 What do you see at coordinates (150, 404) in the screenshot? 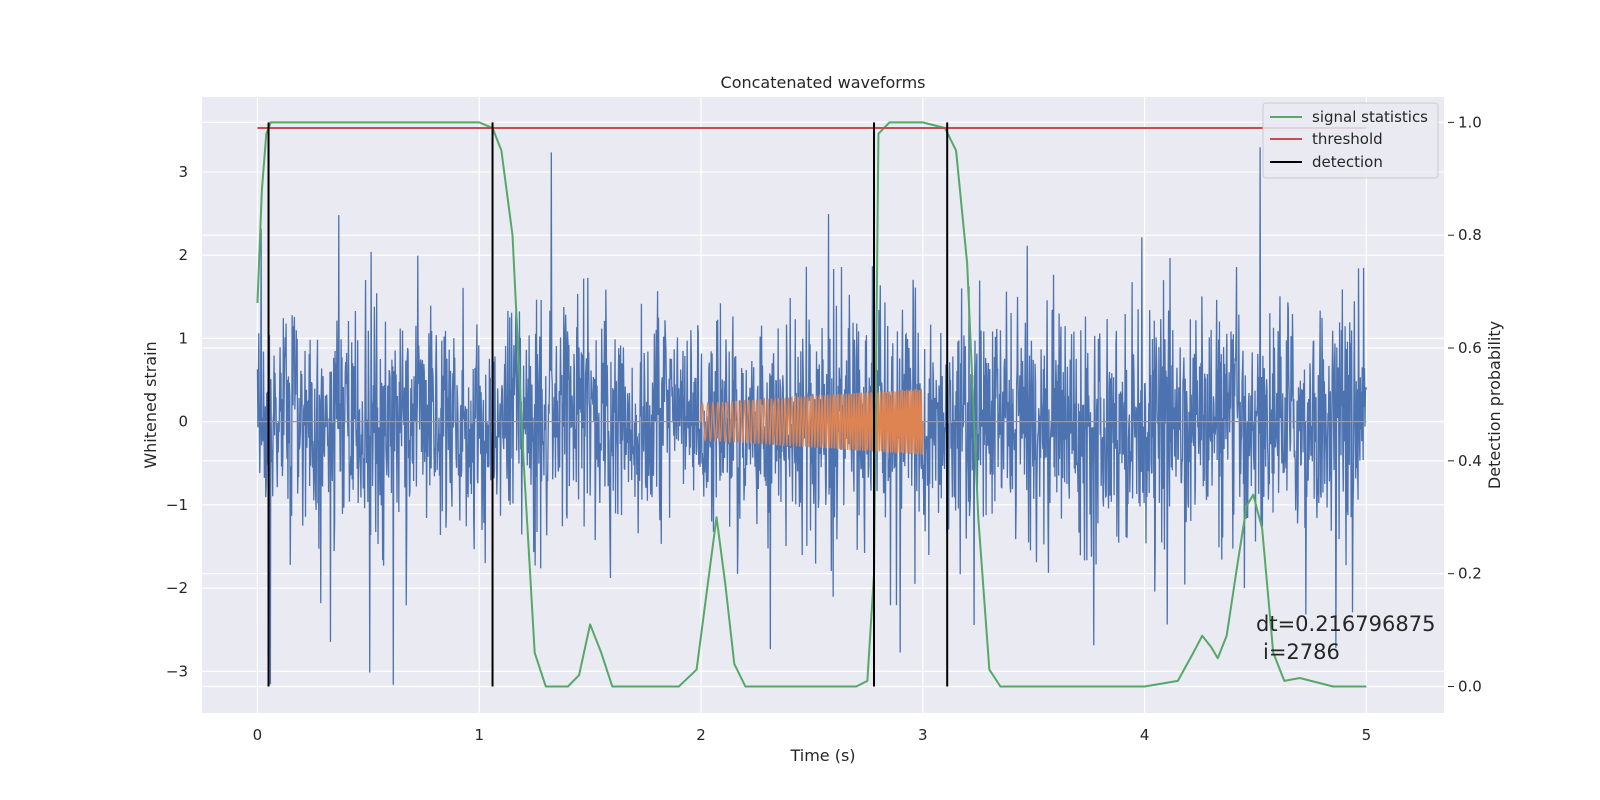
I see `y-axis-label: Whitened strain` at bounding box center [150, 404].